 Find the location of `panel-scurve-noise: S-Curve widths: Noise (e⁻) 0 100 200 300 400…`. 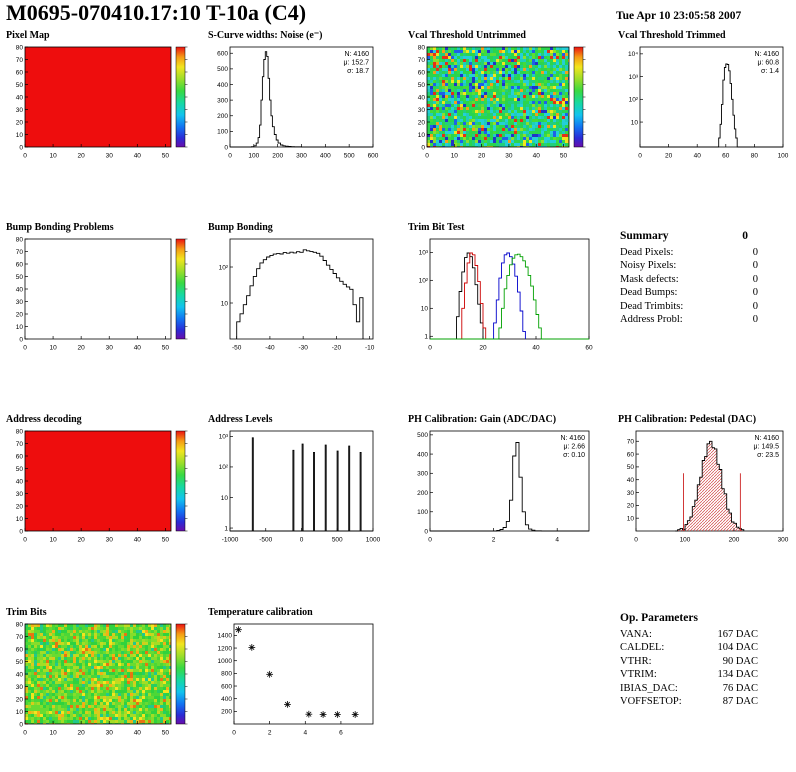

panel-scurve-noise: S-Curve widths: Noise (e⁻) 0 100 200 300 400… is located at coordinates (294, 95).